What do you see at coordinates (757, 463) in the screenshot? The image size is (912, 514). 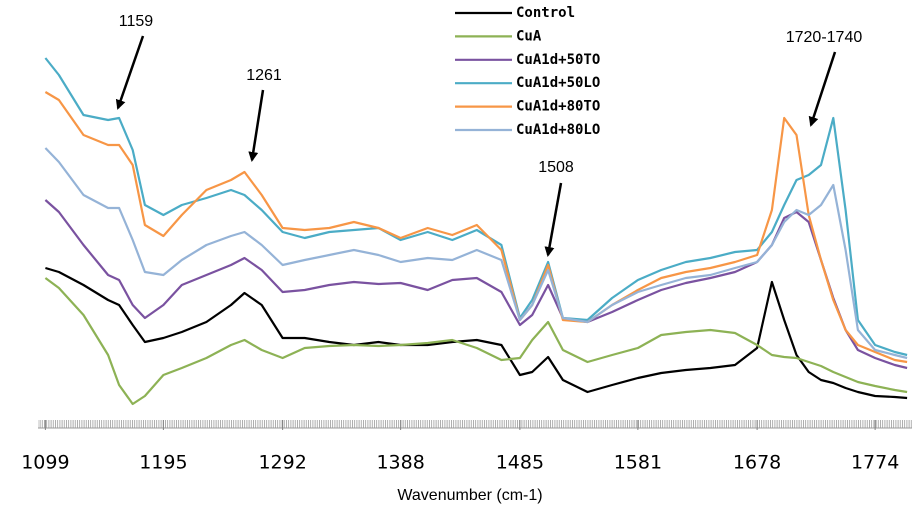 I see `x-tick-label: 1678` at bounding box center [757, 463].